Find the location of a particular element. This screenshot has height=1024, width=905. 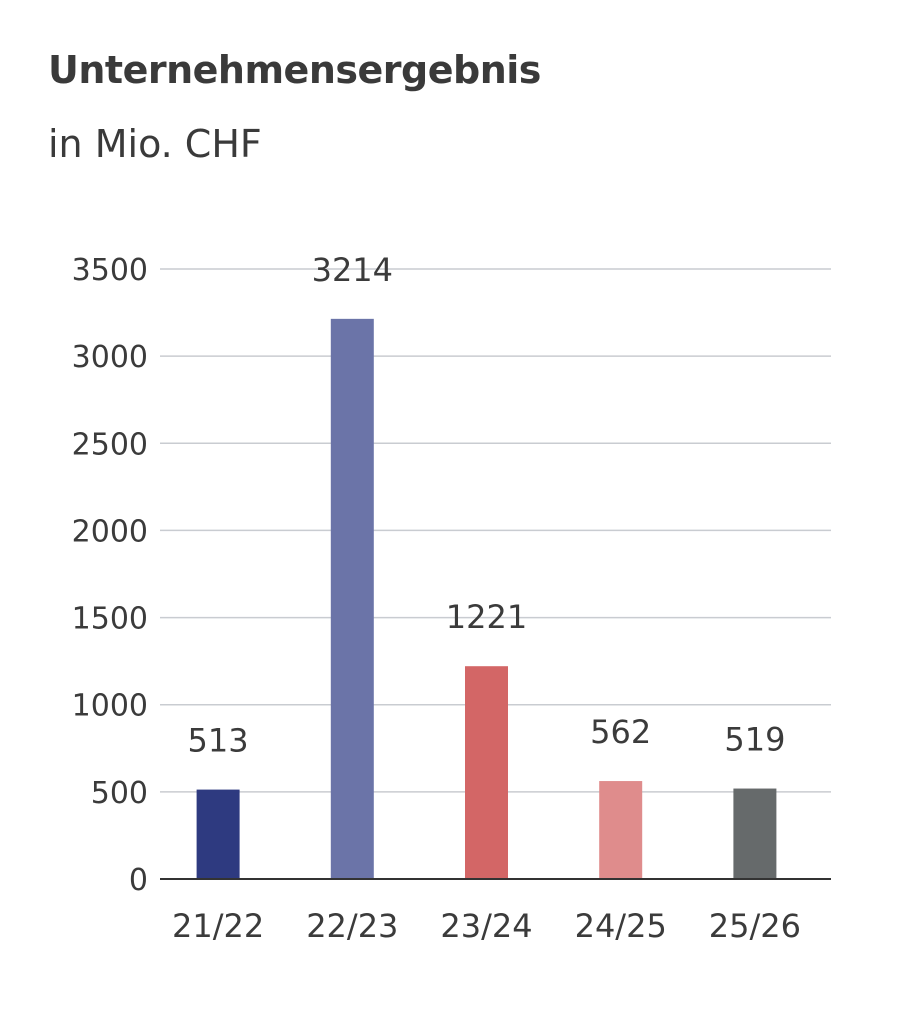

y-tick-label: 2000 is located at coordinates (110, 531).